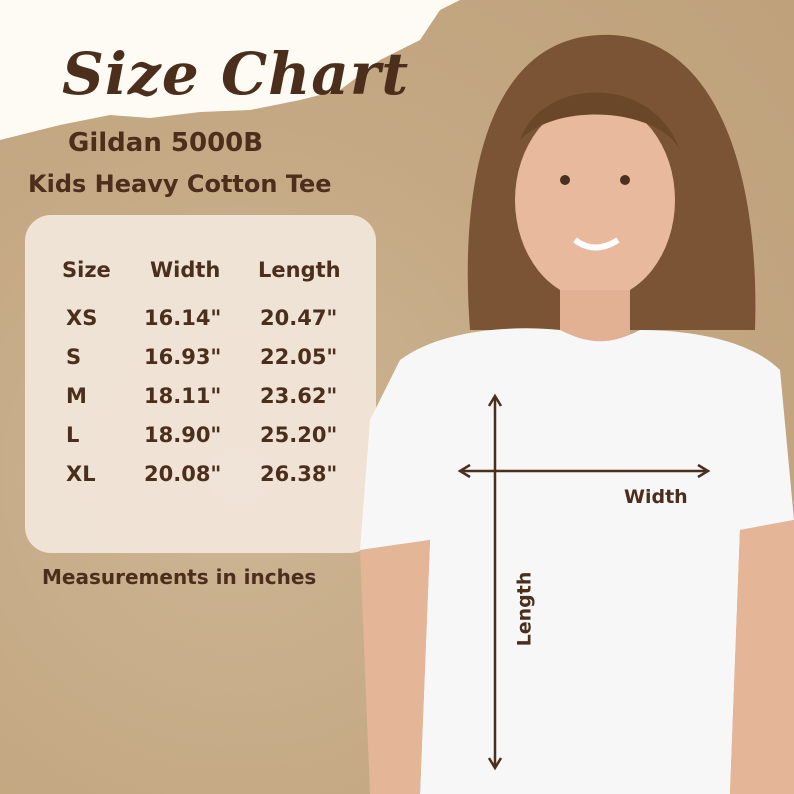 The image size is (794, 794). I want to click on table-cell: M, so click(76, 396).